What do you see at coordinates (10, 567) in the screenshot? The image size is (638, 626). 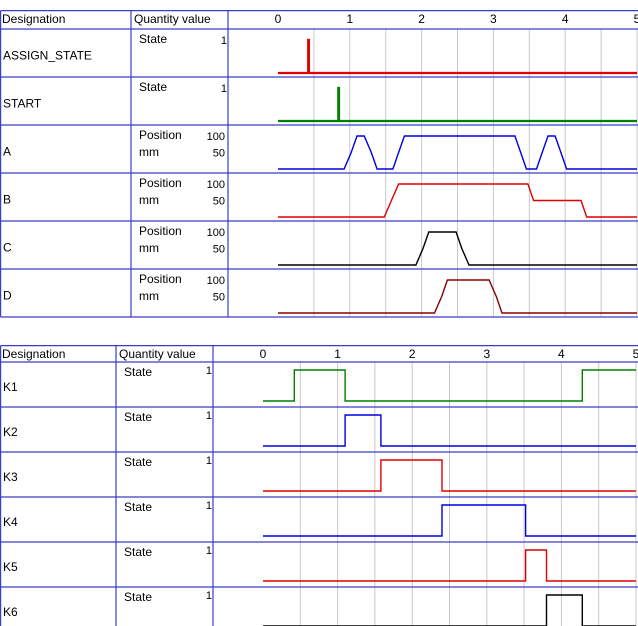 I see `signal-name: K5` at bounding box center [10, 567].